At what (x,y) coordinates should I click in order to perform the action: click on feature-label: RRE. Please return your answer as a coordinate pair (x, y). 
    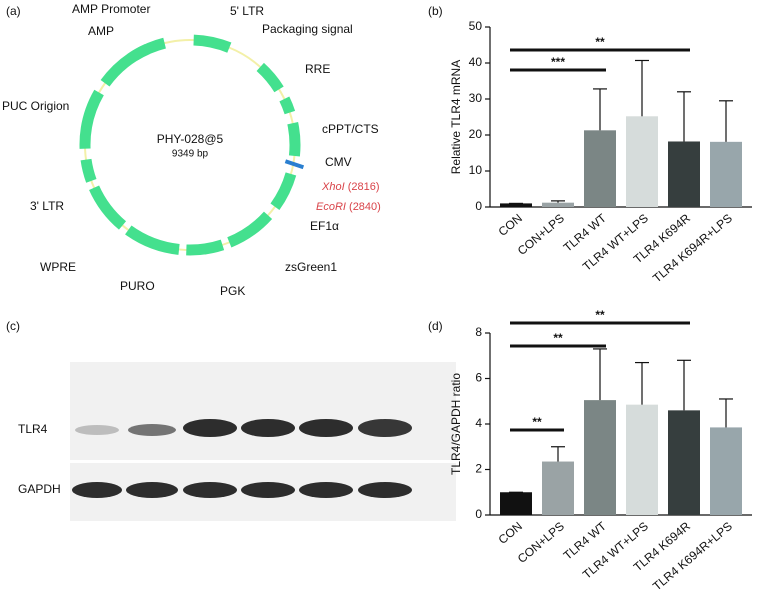
    Looking at the image, I should click on (317, 69).